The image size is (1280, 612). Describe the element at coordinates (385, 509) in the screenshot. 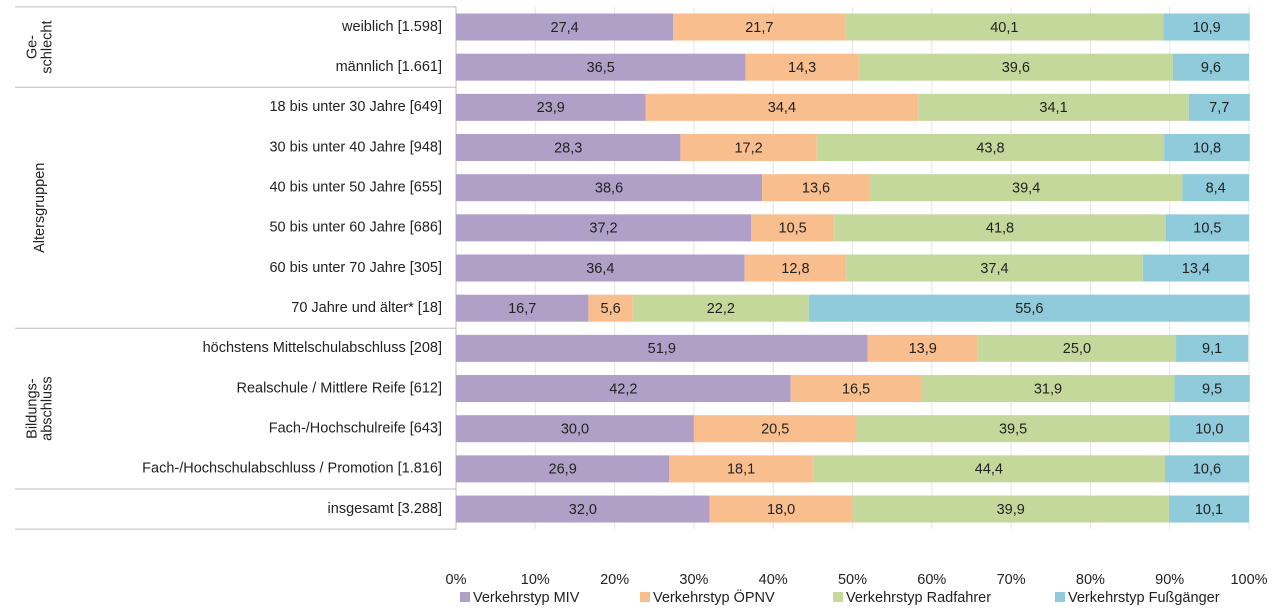

I see `y-tick-label: insgesamt [3.288]` at that location.